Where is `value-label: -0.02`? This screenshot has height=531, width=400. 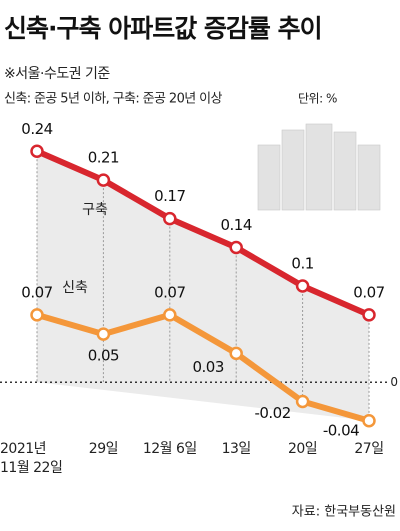 value-label: -0.02 is located at coordinates (272, 413).